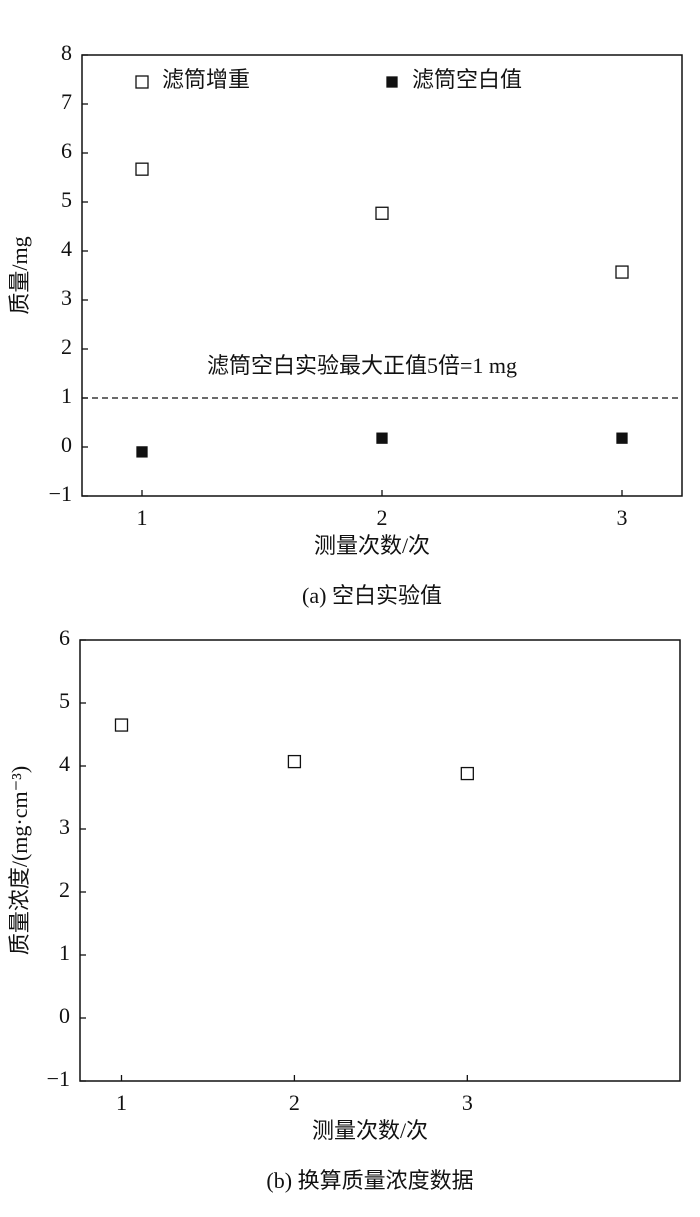 Image resolution: width=700 pixels, height=1217 pixels. I want to click on y-tick-label: 7, so click(66, 101).